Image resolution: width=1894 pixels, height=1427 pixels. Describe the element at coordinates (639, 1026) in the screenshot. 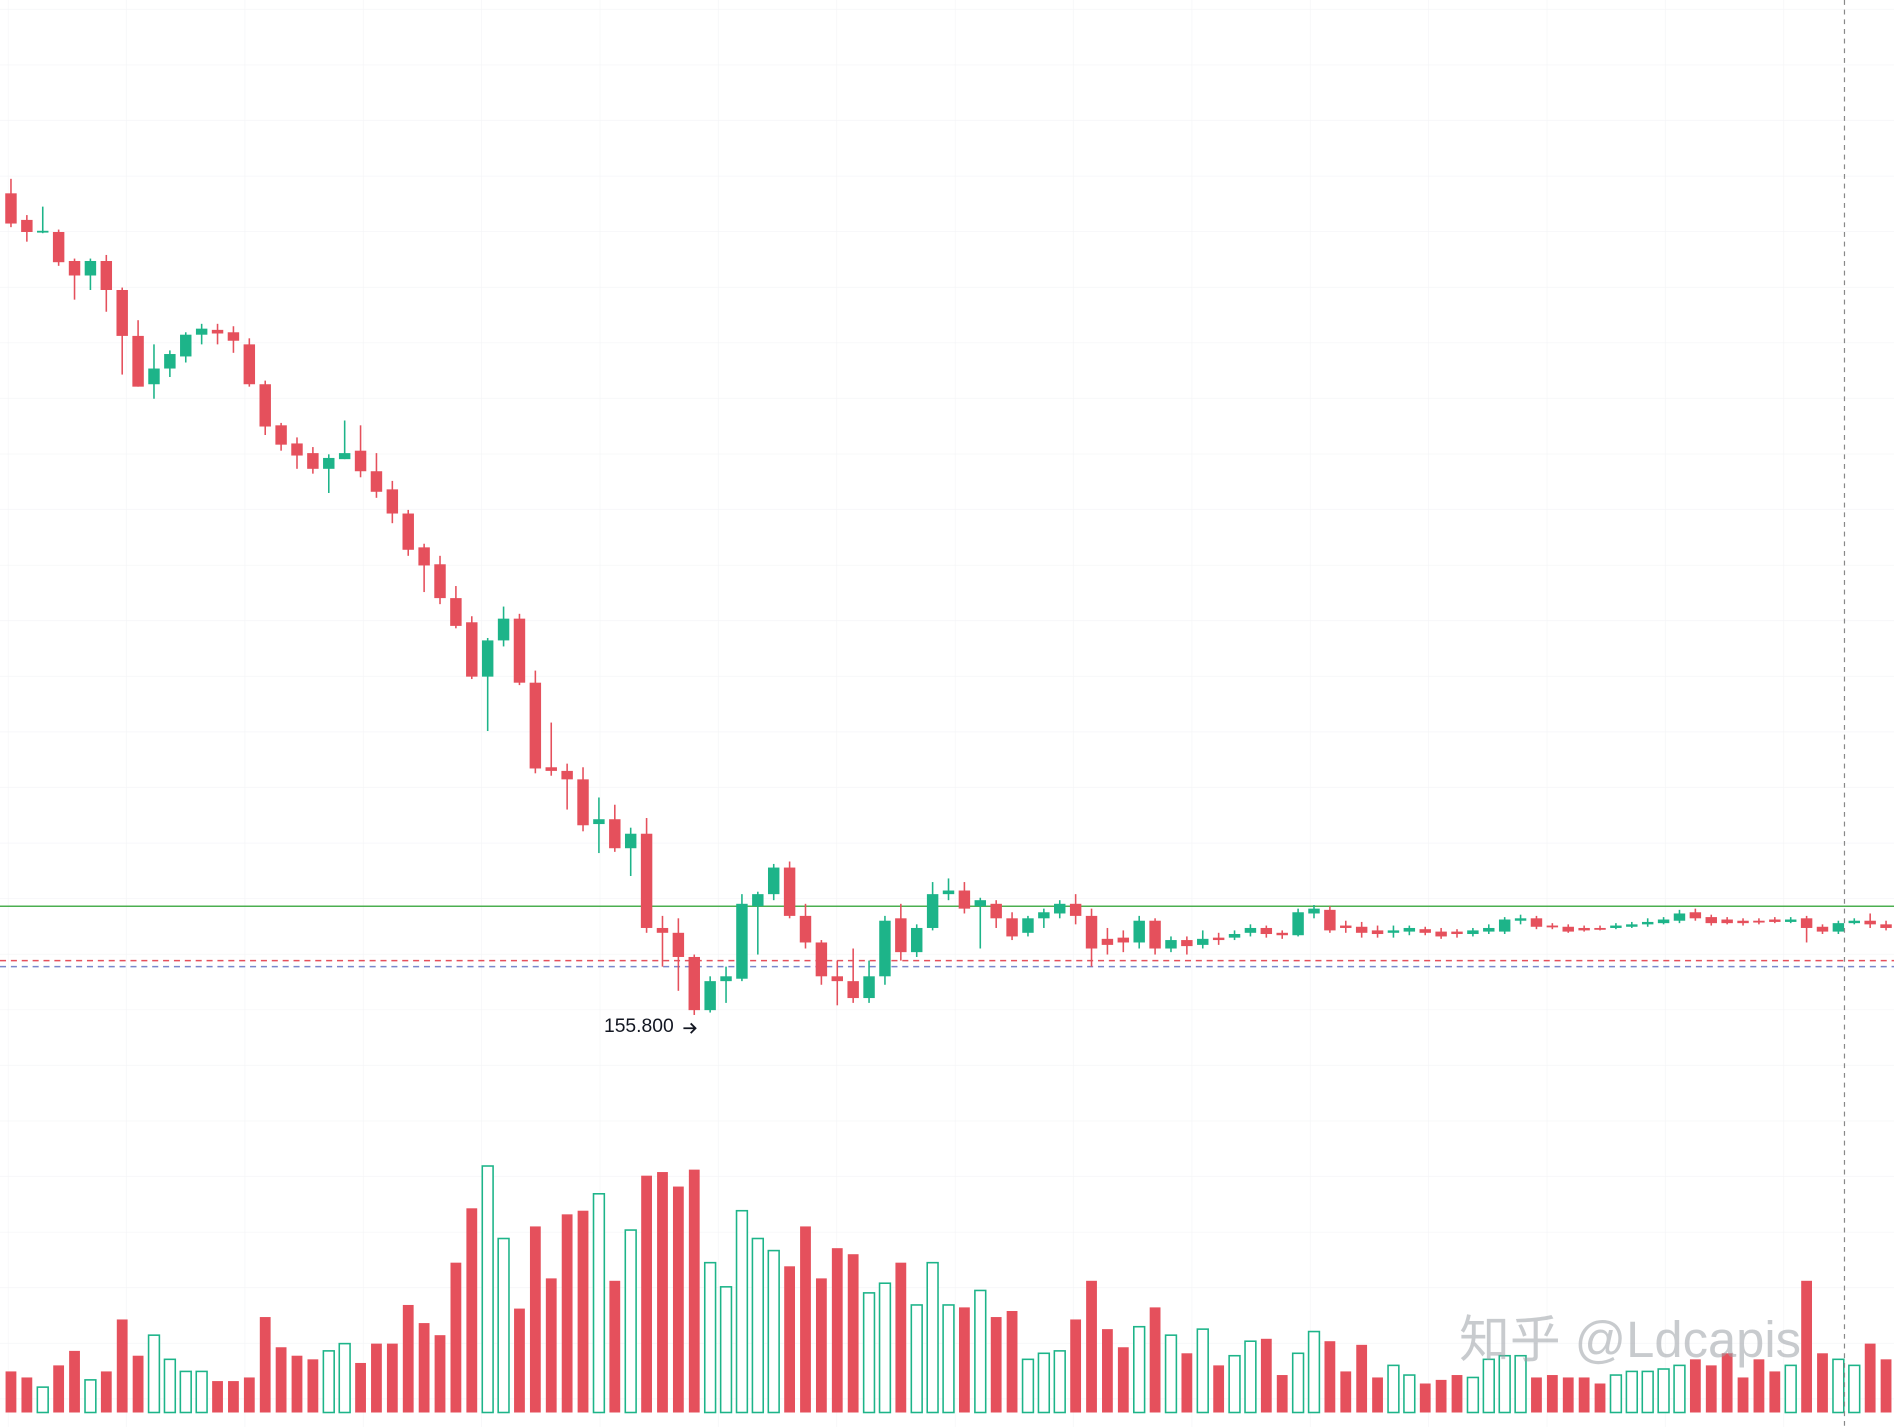

I see `low-price-label: 155.800` at that location.